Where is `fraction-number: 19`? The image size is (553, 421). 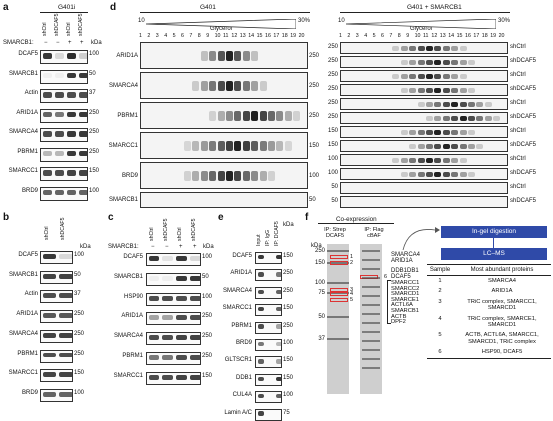 fraction-number: 19 is located at coordinates (293, 36).